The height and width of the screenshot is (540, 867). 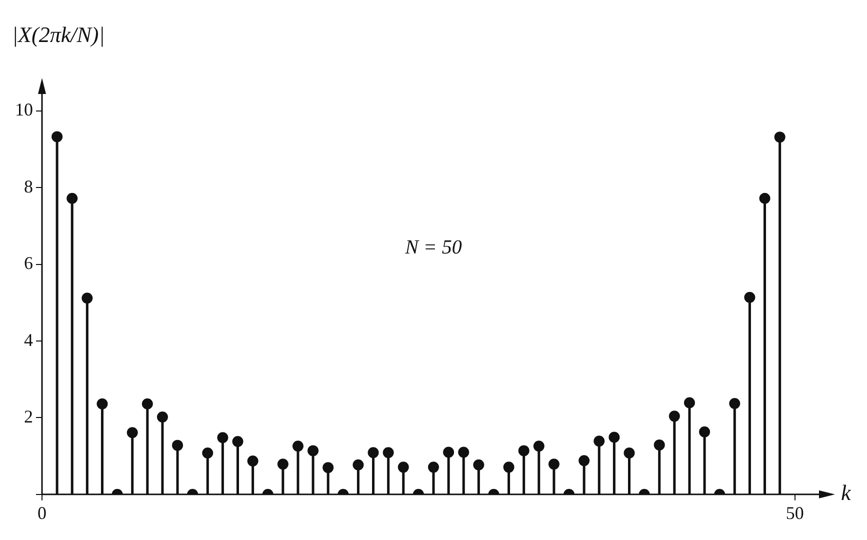 What do you see at coordinates (846, 493) in the screenshot?
I see `x-axis-title: k` at bounding box center [846, 493].